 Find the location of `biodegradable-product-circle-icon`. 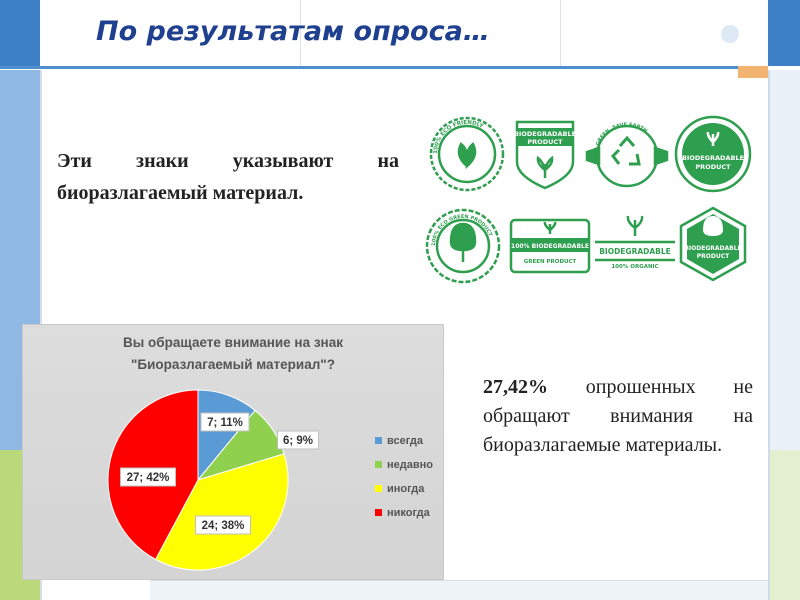

biodegradable-product-circle-icon is located at coordinates (713, 154).